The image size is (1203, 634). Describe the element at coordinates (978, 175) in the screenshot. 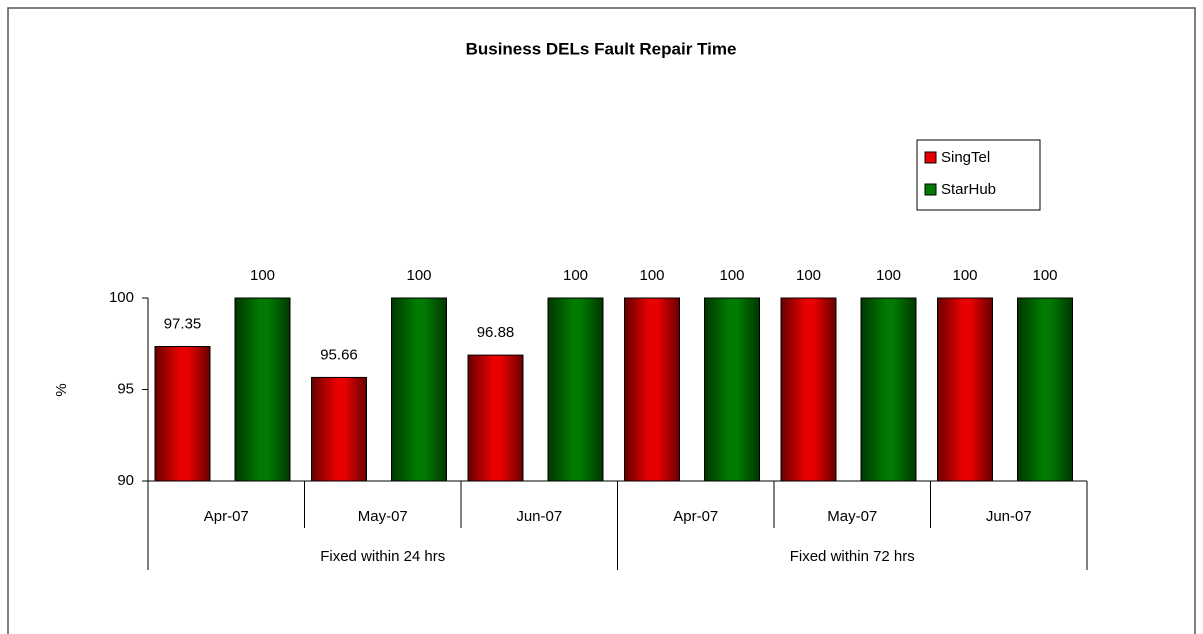

I see `legend-box` at that location.